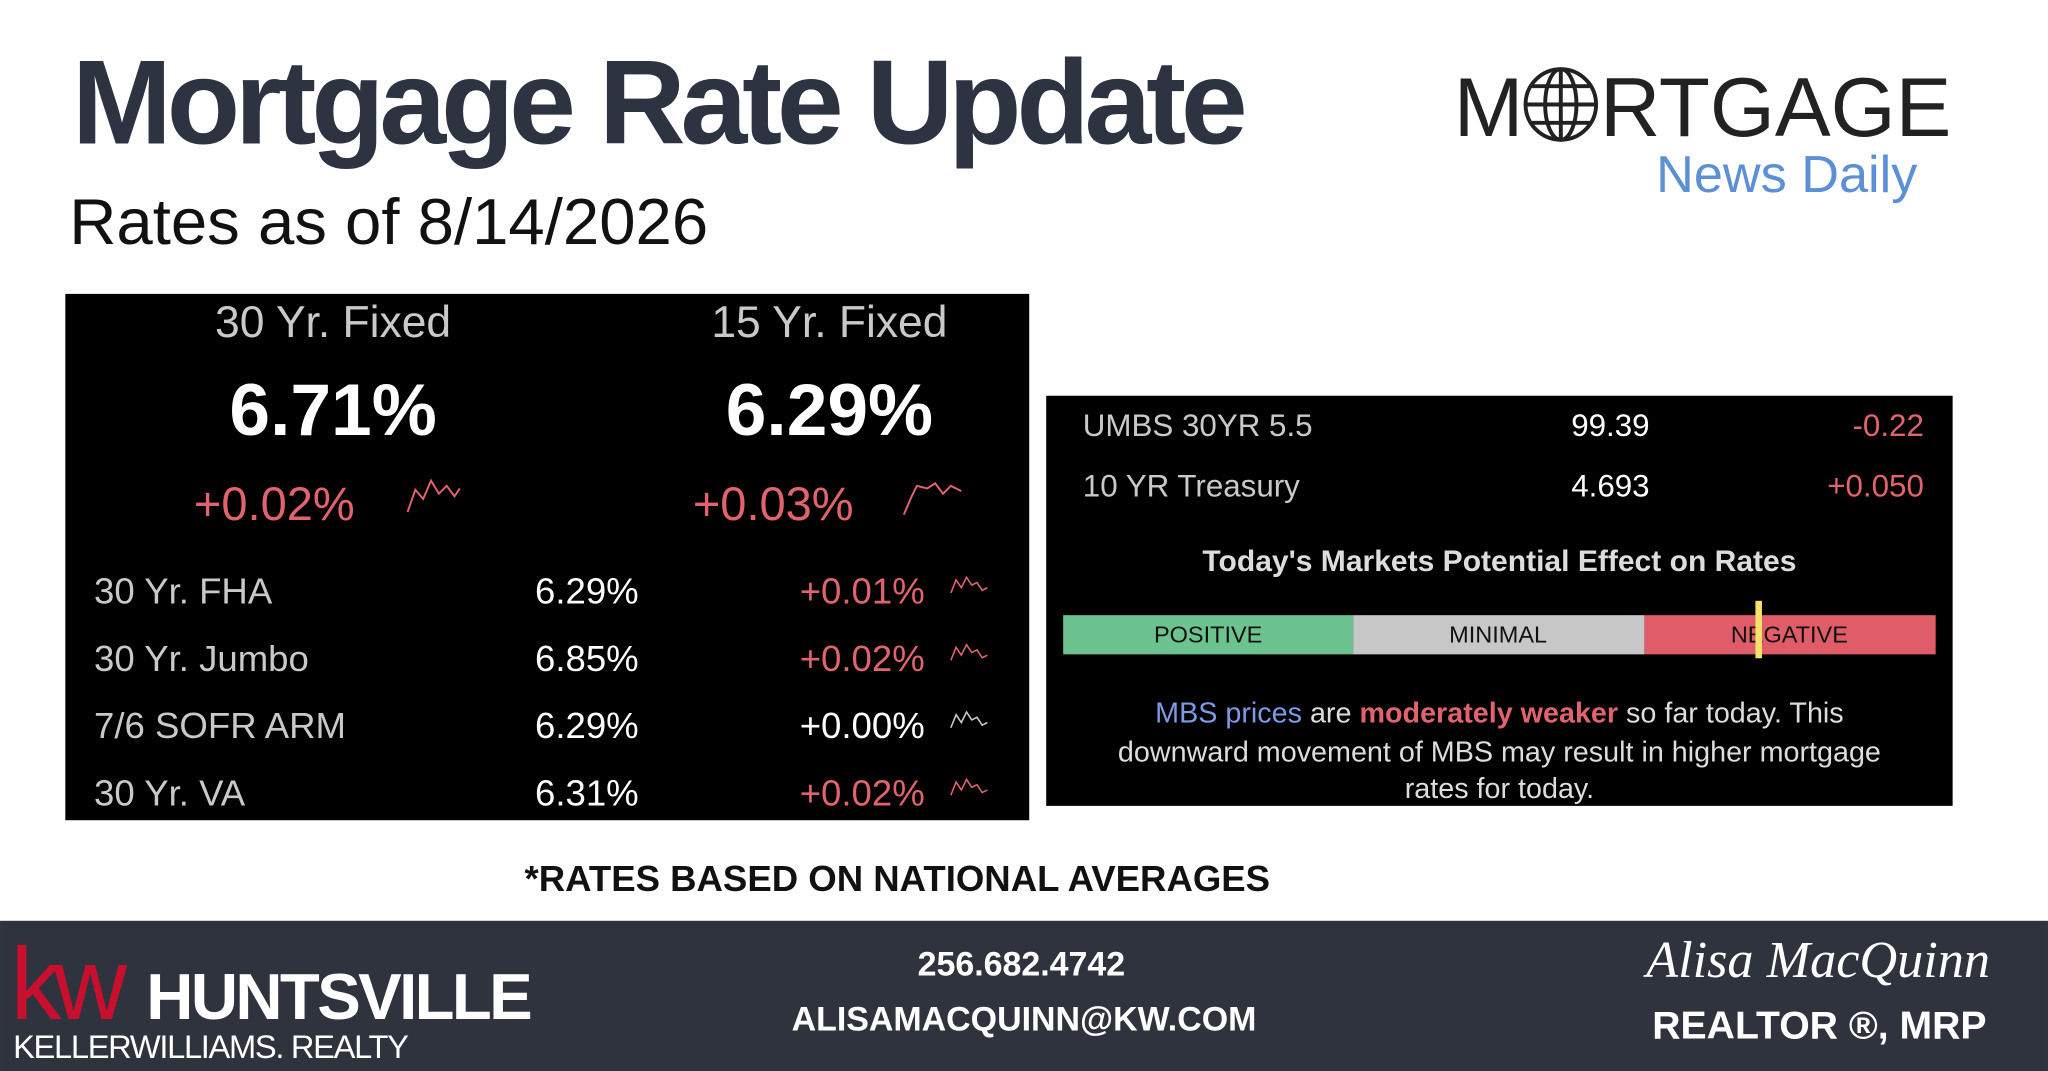 This screenshot has width=2048, height=1071. I want to click on product-change: +0.01%, so click(862, 590).